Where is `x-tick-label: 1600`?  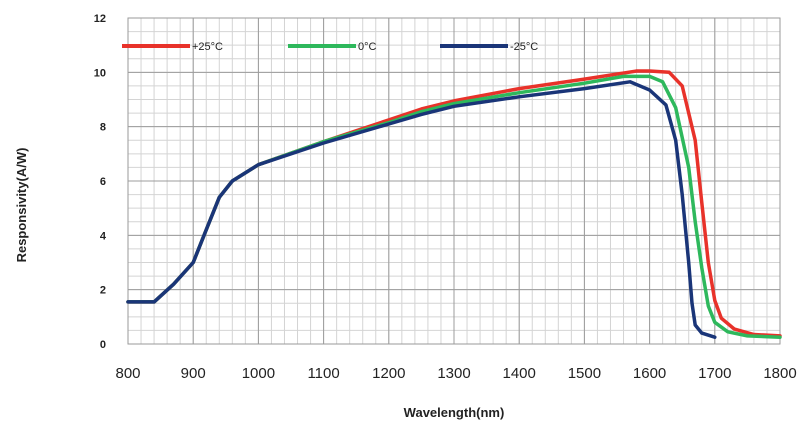 x-tick-label: 1600 is located at coordinates (649, 373).